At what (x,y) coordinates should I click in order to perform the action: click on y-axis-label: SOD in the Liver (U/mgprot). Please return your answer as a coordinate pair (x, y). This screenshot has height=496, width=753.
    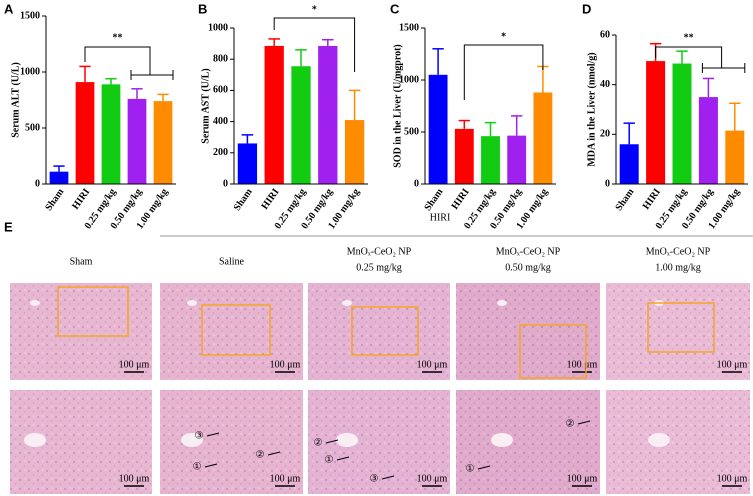
    Looking at the image, I should click on (397, 106).